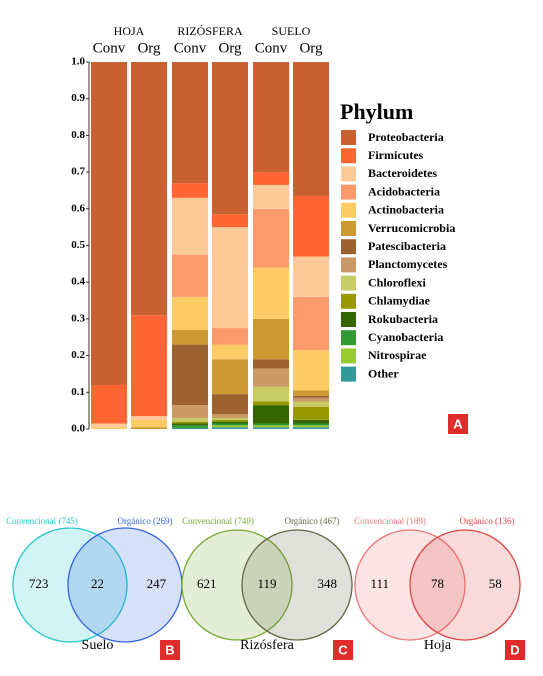 The width and height of the screenshot is (543, 676). Describe the element at coordinates (78, 355) in the screenshot. I see `y-tick-label: 0.2` at that location.